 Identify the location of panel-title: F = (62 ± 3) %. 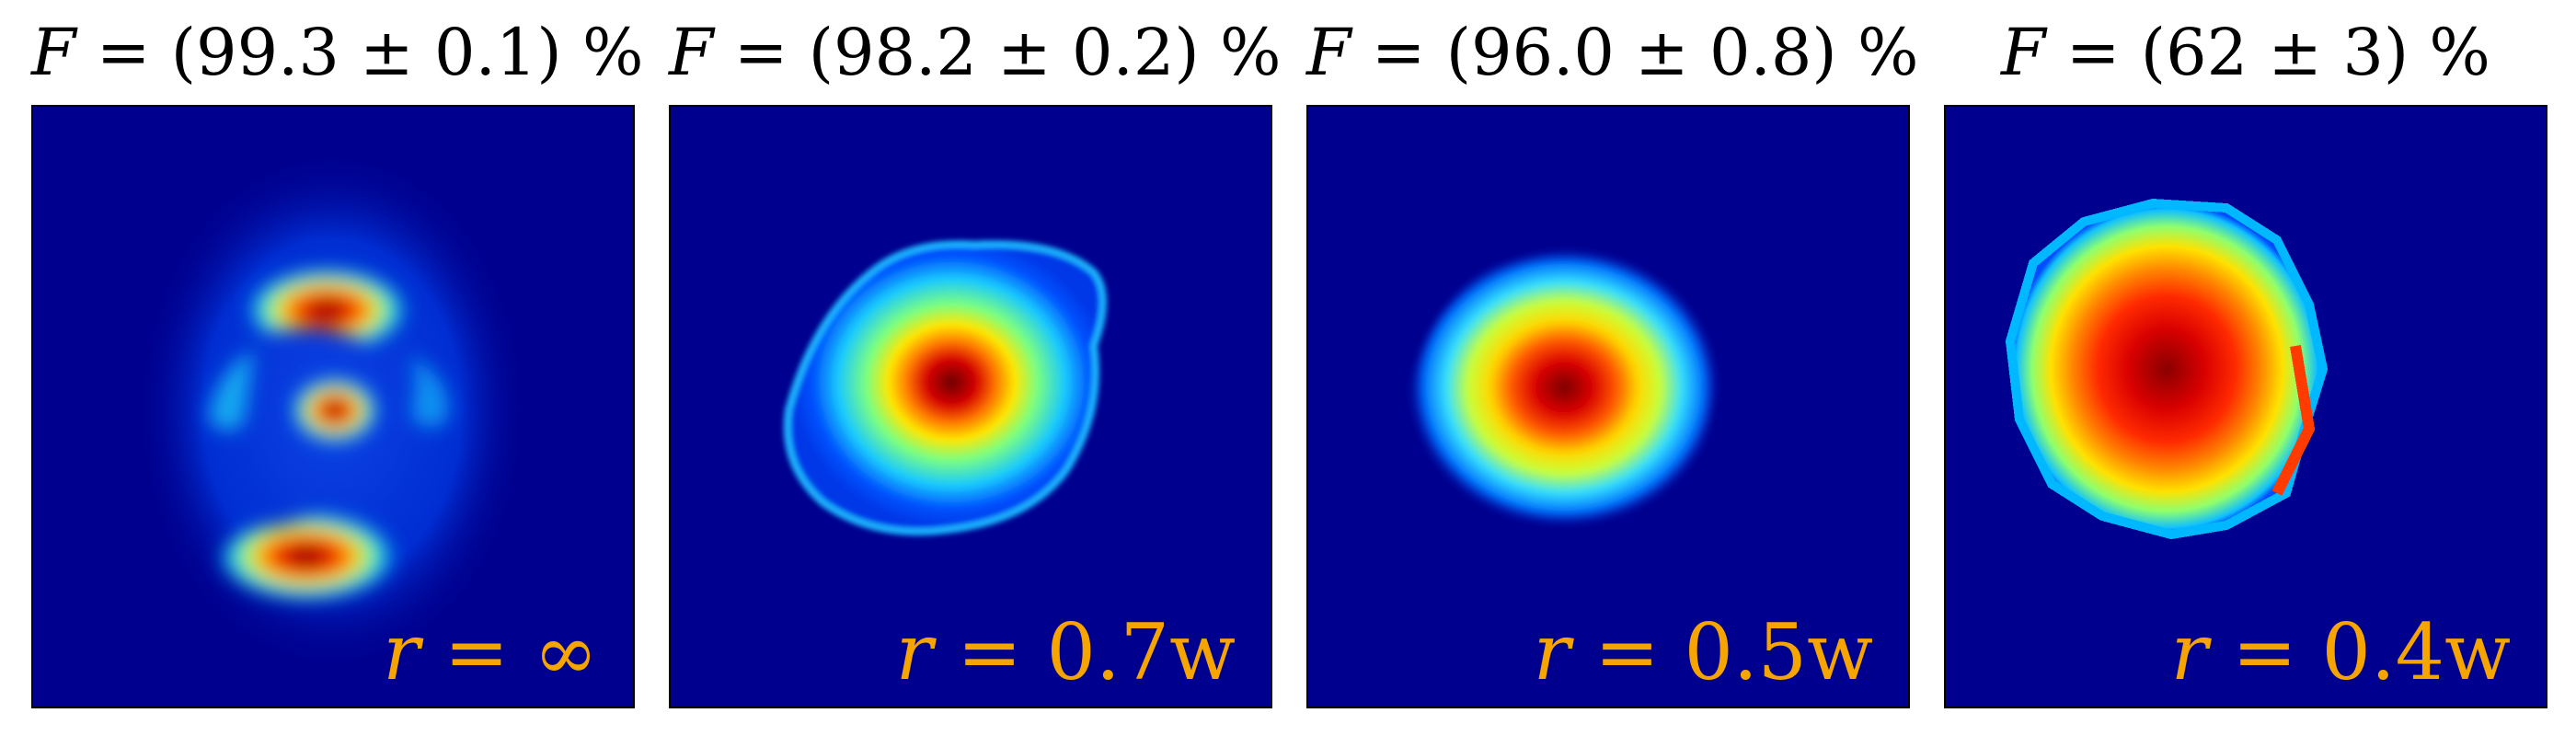
(2245, 52).